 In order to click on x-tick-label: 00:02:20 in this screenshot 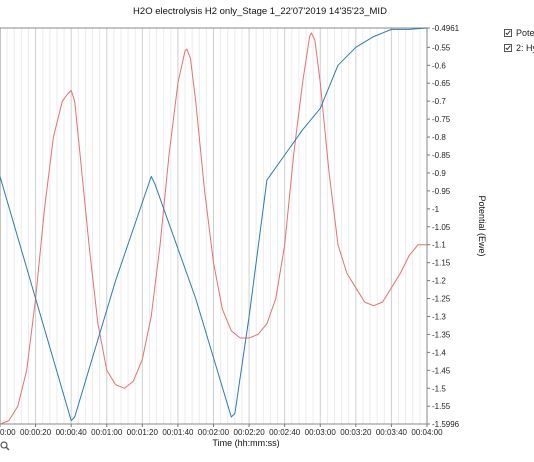, I will do `click(250, 432)`.